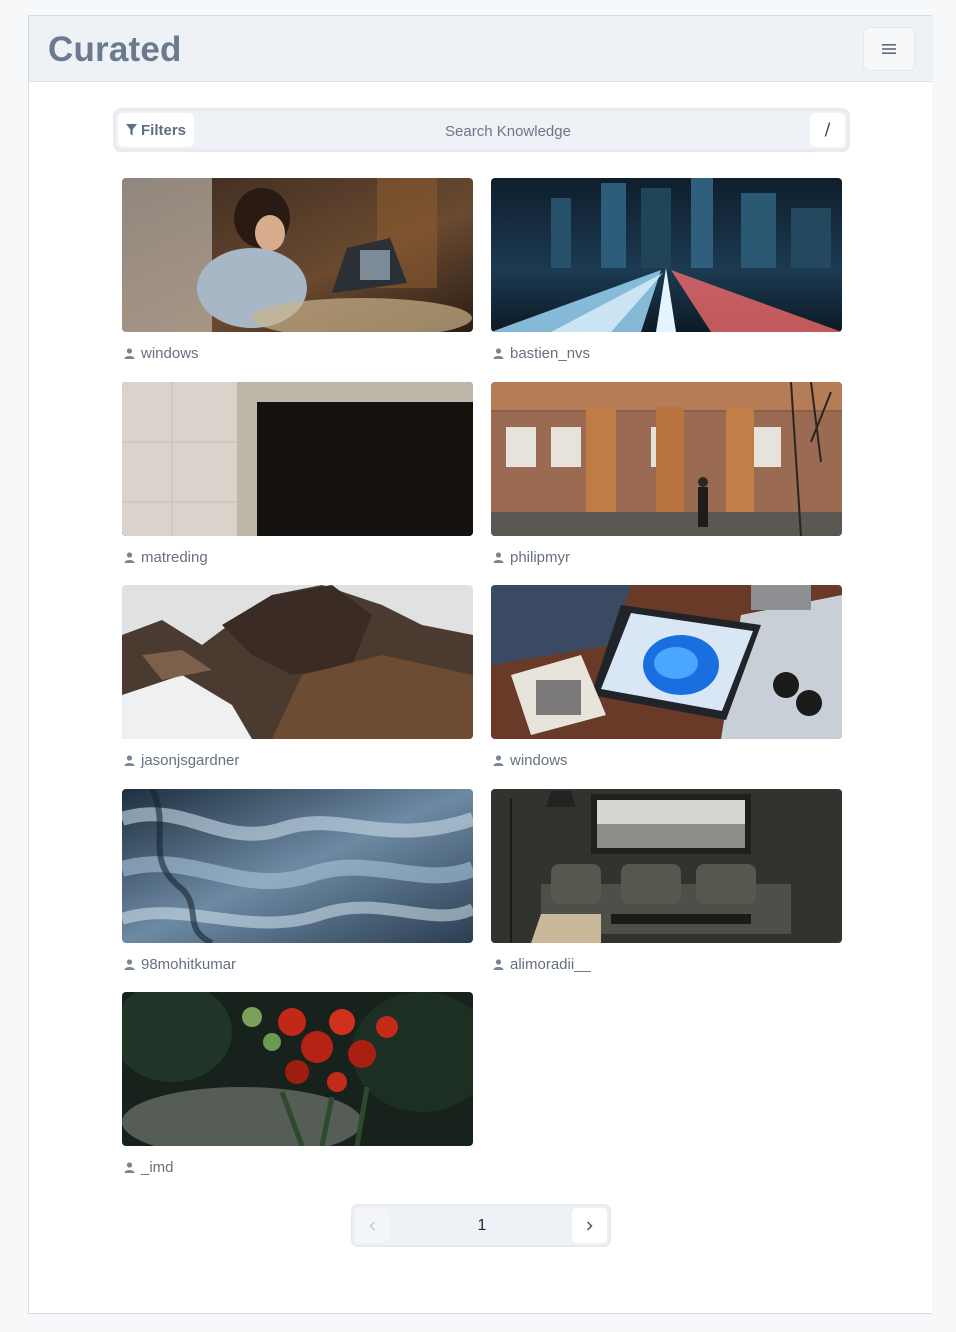 The image size is (956, 1332). Describe the element at coordinates (667, 557) in the screenshot. I see `photo-author: philipmyr` at that location.